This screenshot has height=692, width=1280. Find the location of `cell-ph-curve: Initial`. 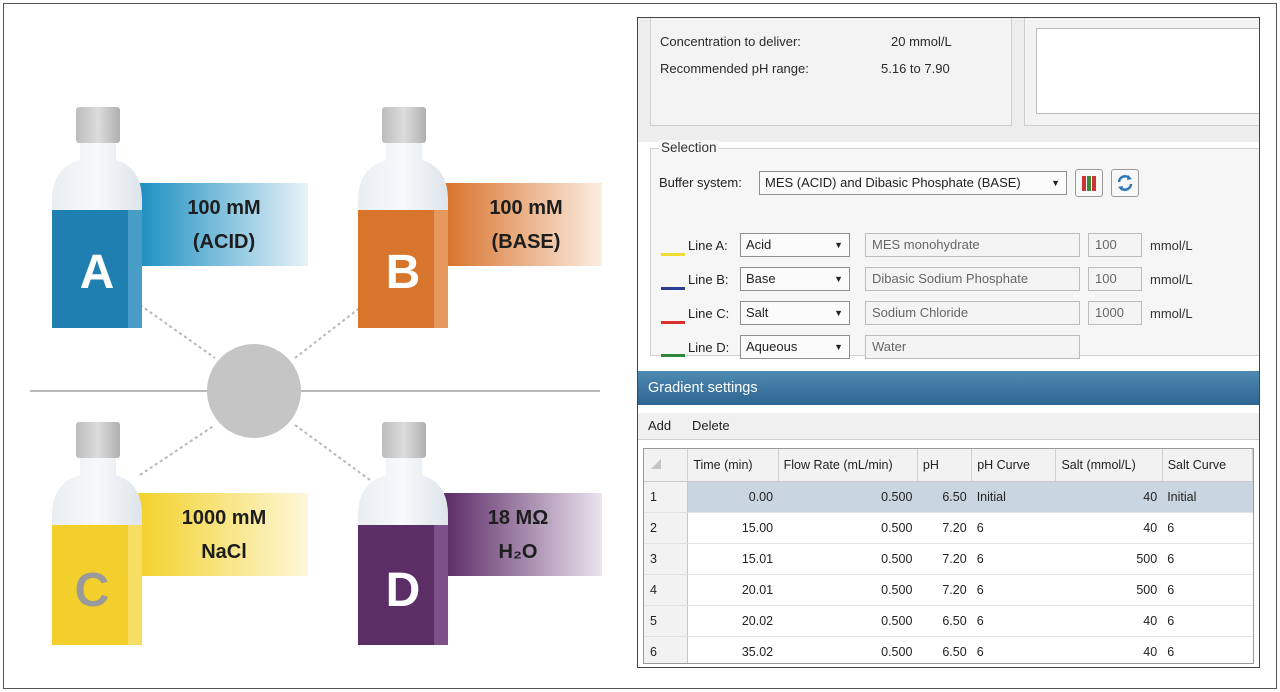

cell-ph-curve: Initial is located at coordinates (1013, 497).